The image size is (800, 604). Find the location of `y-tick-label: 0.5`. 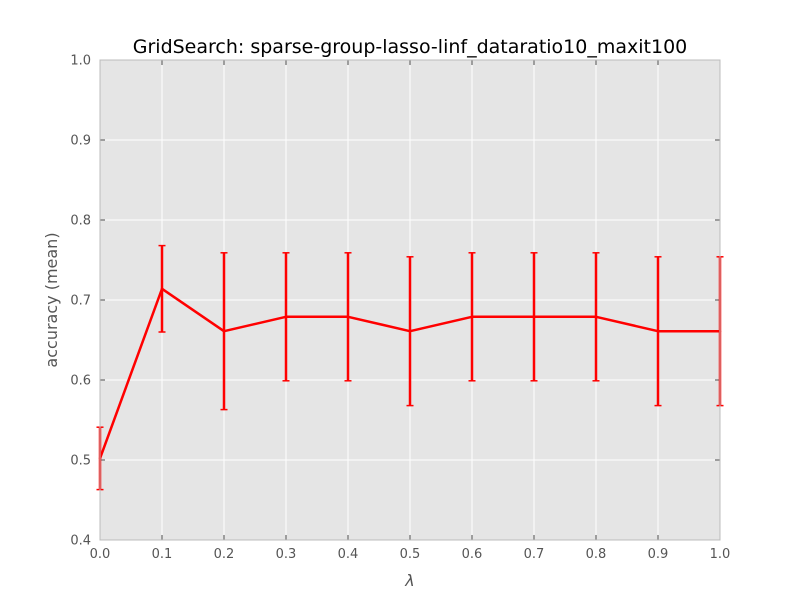

y-tick-label: 0.5 is located at coordinates (80, 461).